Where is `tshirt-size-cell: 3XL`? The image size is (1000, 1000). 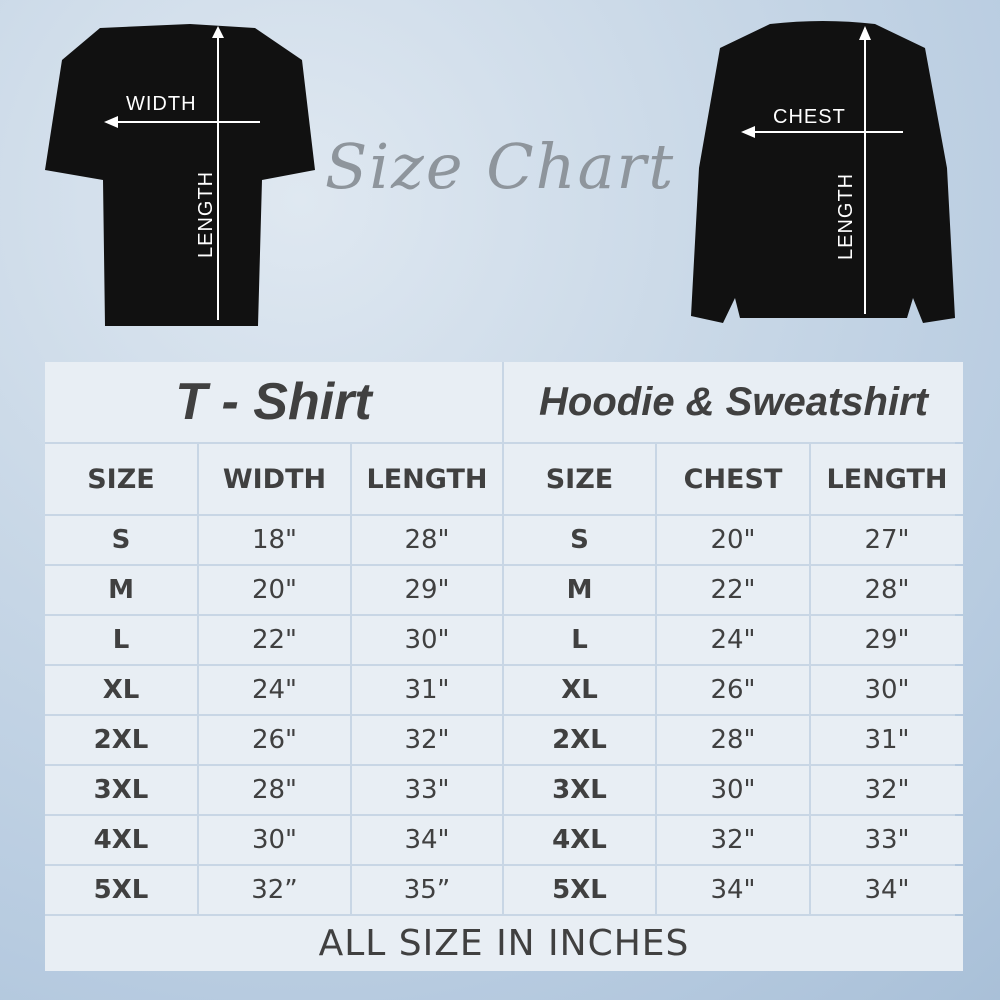 tshirt-size-cell: 3XL is located at coordinates (121, 790).